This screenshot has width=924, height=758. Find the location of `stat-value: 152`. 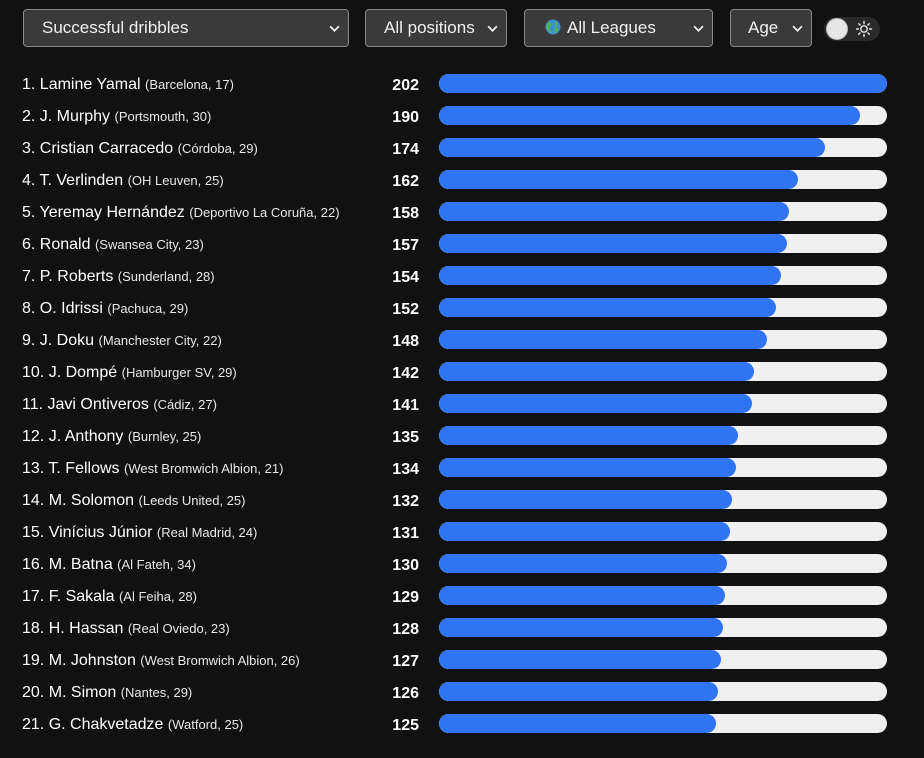

stat-value: 152 is located at coordinates (405, 309).